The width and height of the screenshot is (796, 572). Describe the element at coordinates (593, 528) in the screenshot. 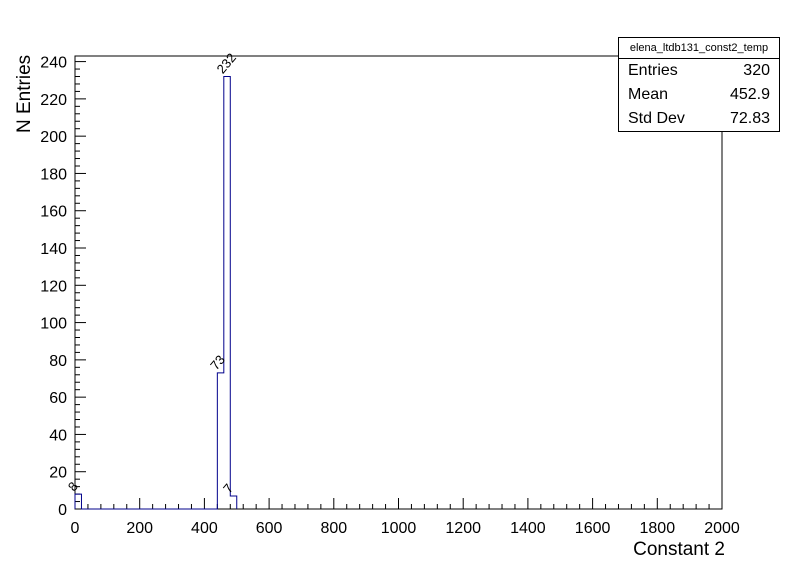

I see `x-tick-label: 1600` at that location.